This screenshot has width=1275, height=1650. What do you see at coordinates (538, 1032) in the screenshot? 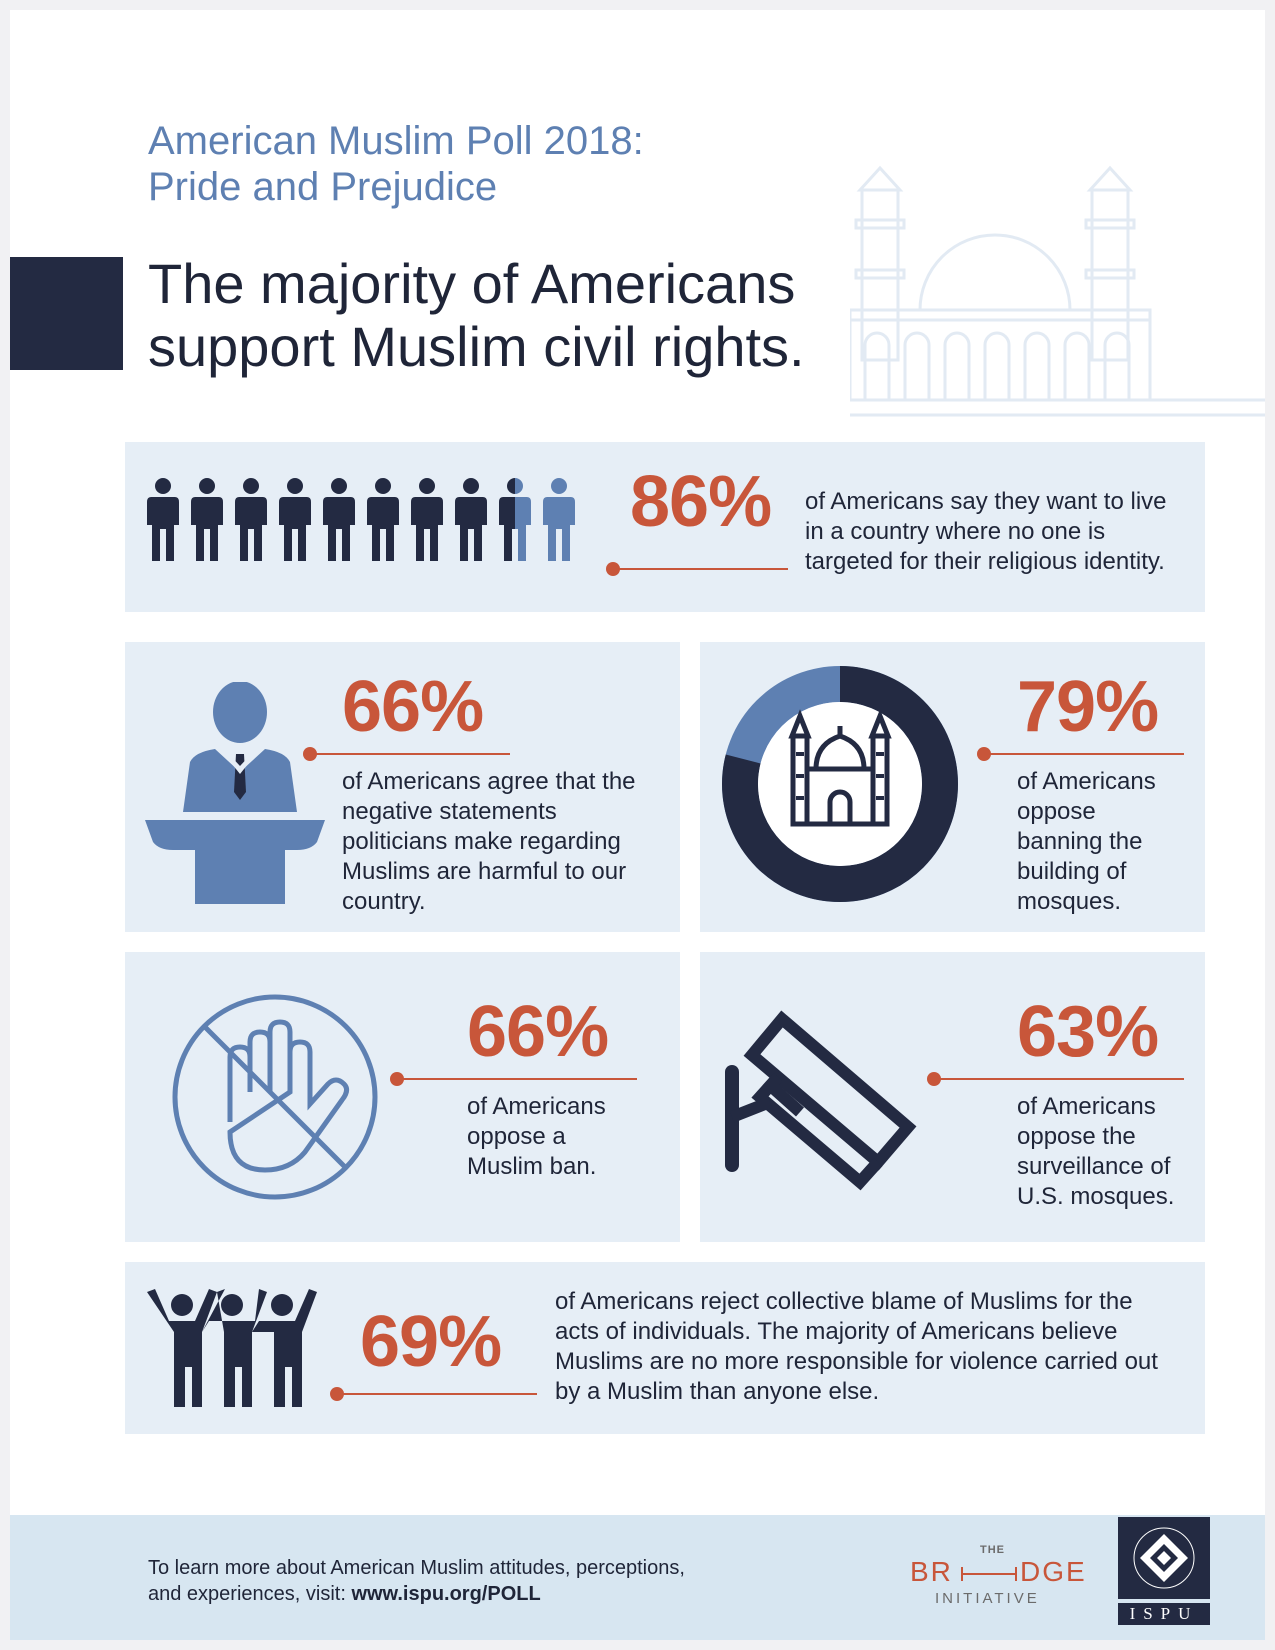
I see `stat-66b-value: 66%` at bounding box center [538, 1032].